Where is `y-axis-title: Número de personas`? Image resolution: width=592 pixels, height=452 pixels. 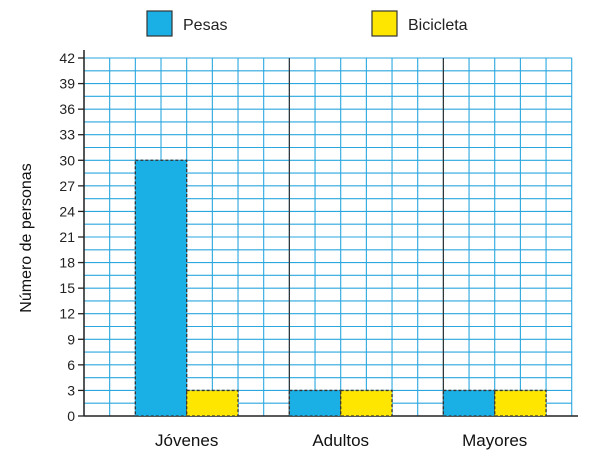 y-axis-title: Número de personas is located at coordinates (26, 237).